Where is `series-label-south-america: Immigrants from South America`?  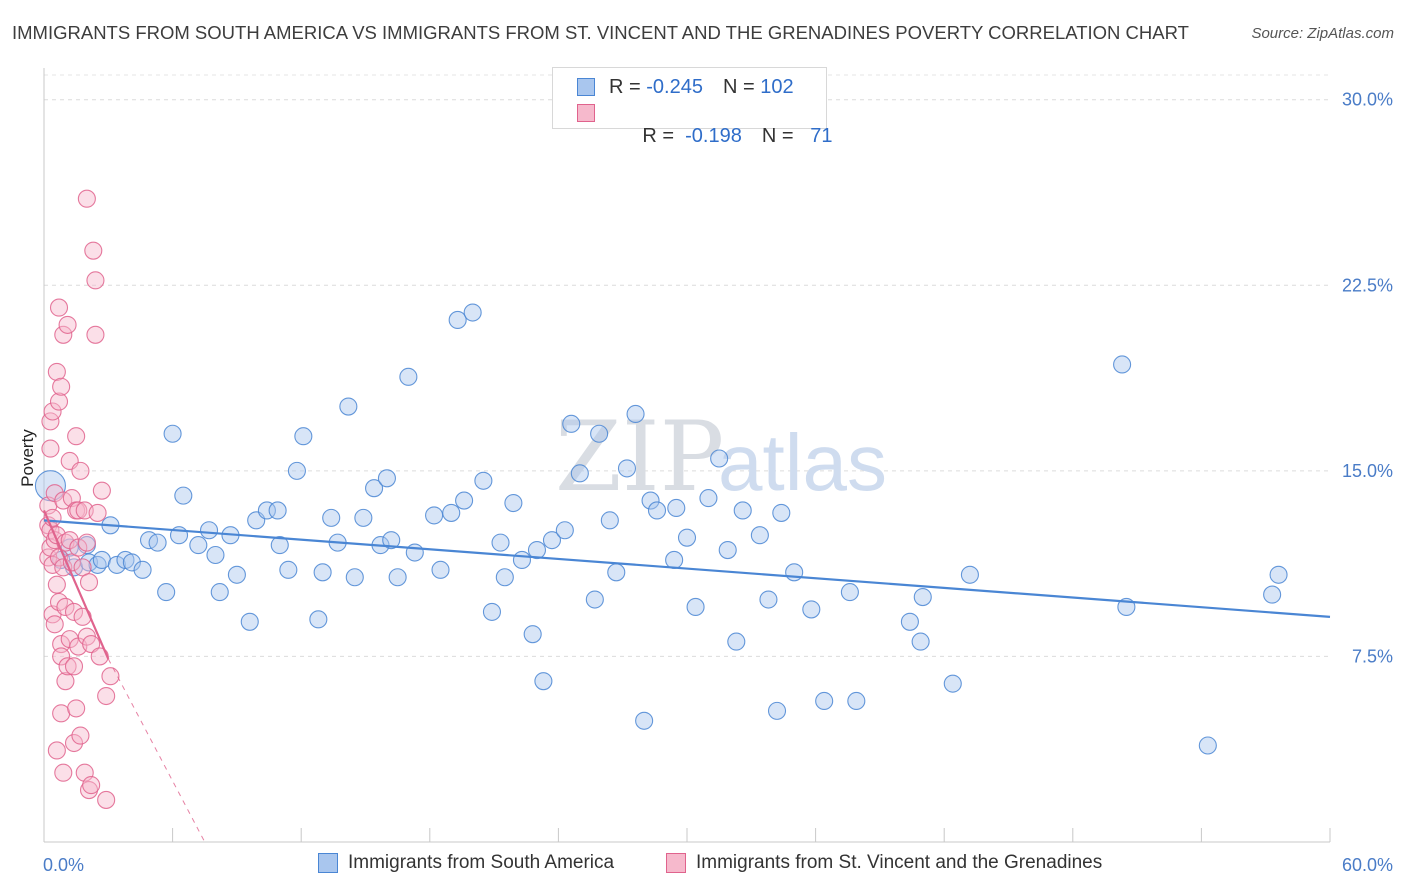
series-label-south-america: Immigrants from South America is located at coordinates (481, 862).